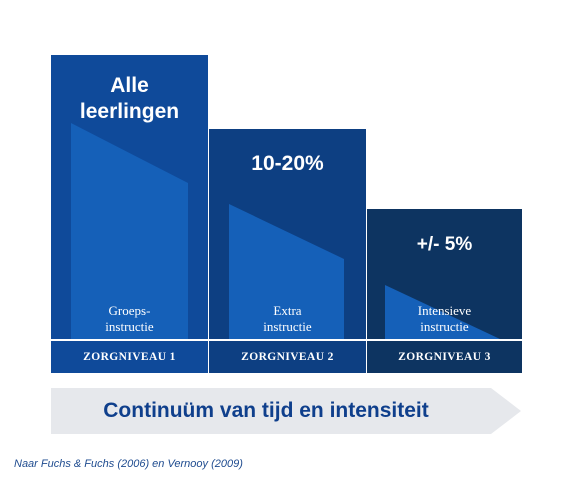 This screenshot has width=573, height=481. Describe the element at coordinates (287, 340) in the screenshot. I see `level-2-divider` at that location.